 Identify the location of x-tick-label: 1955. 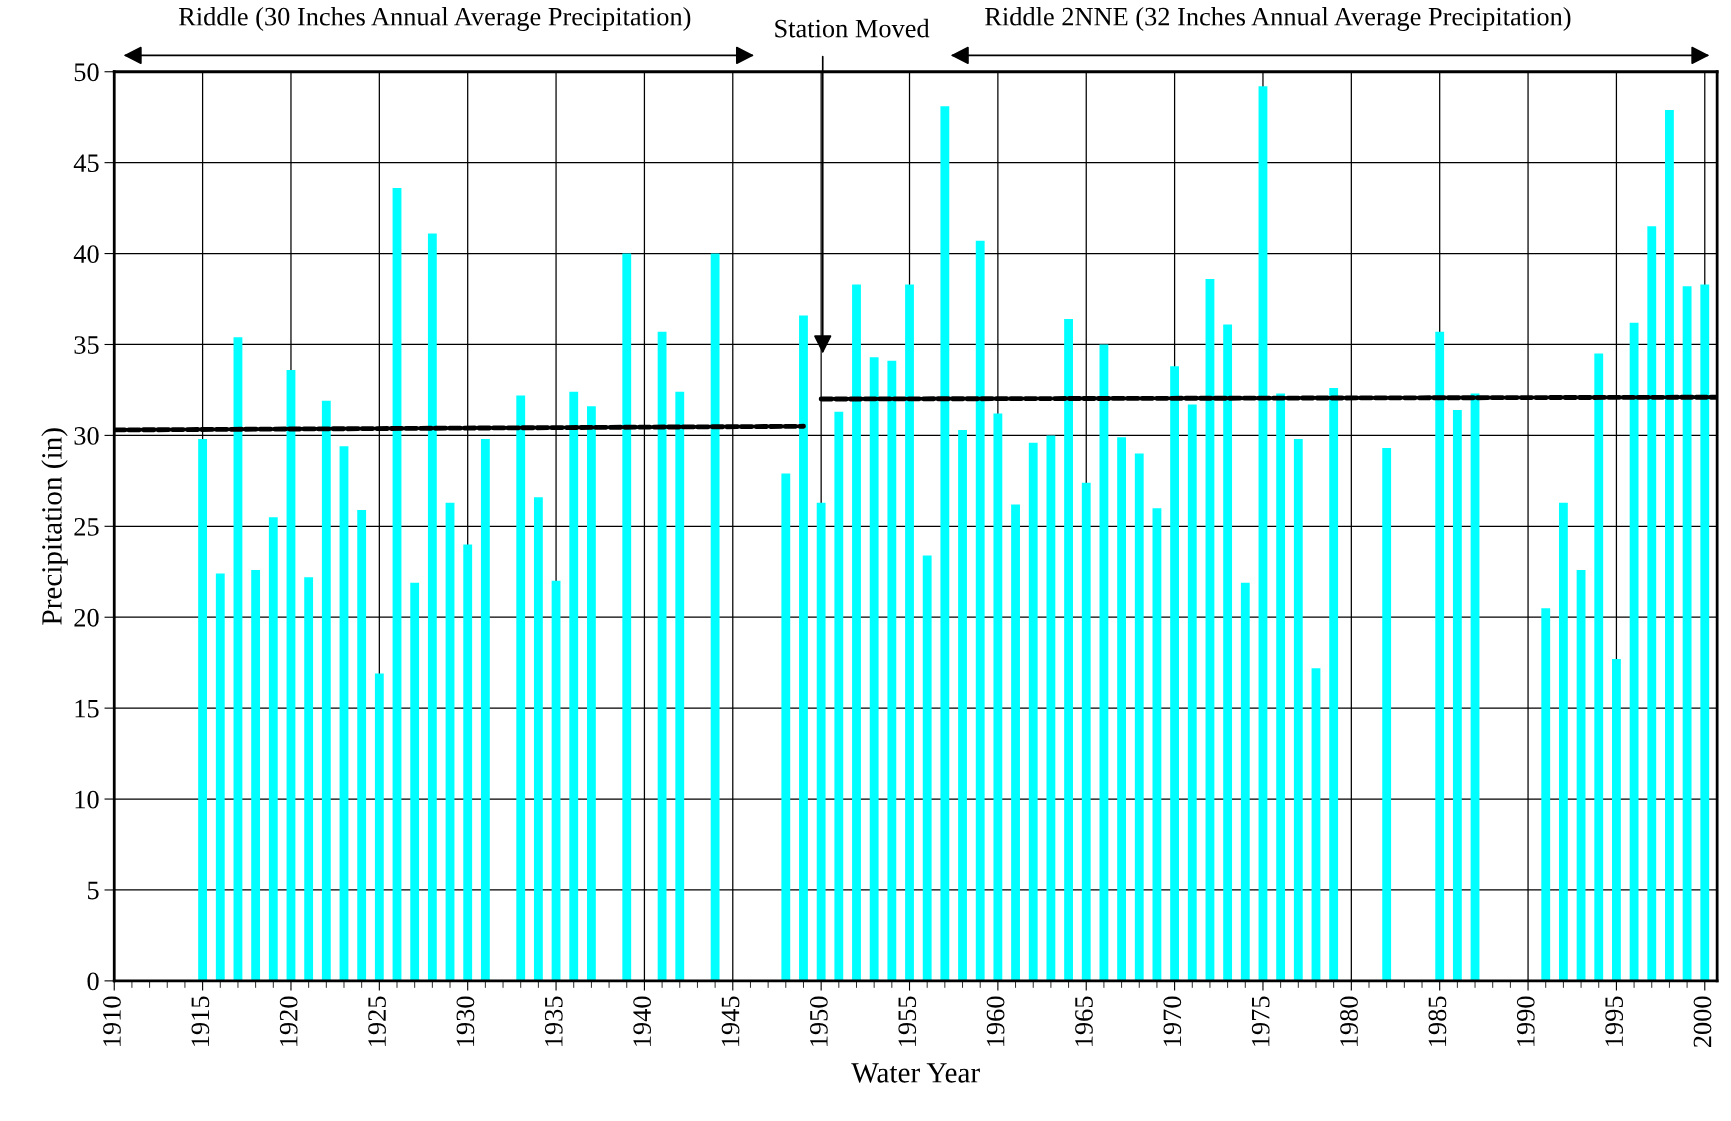
(907, 1021).